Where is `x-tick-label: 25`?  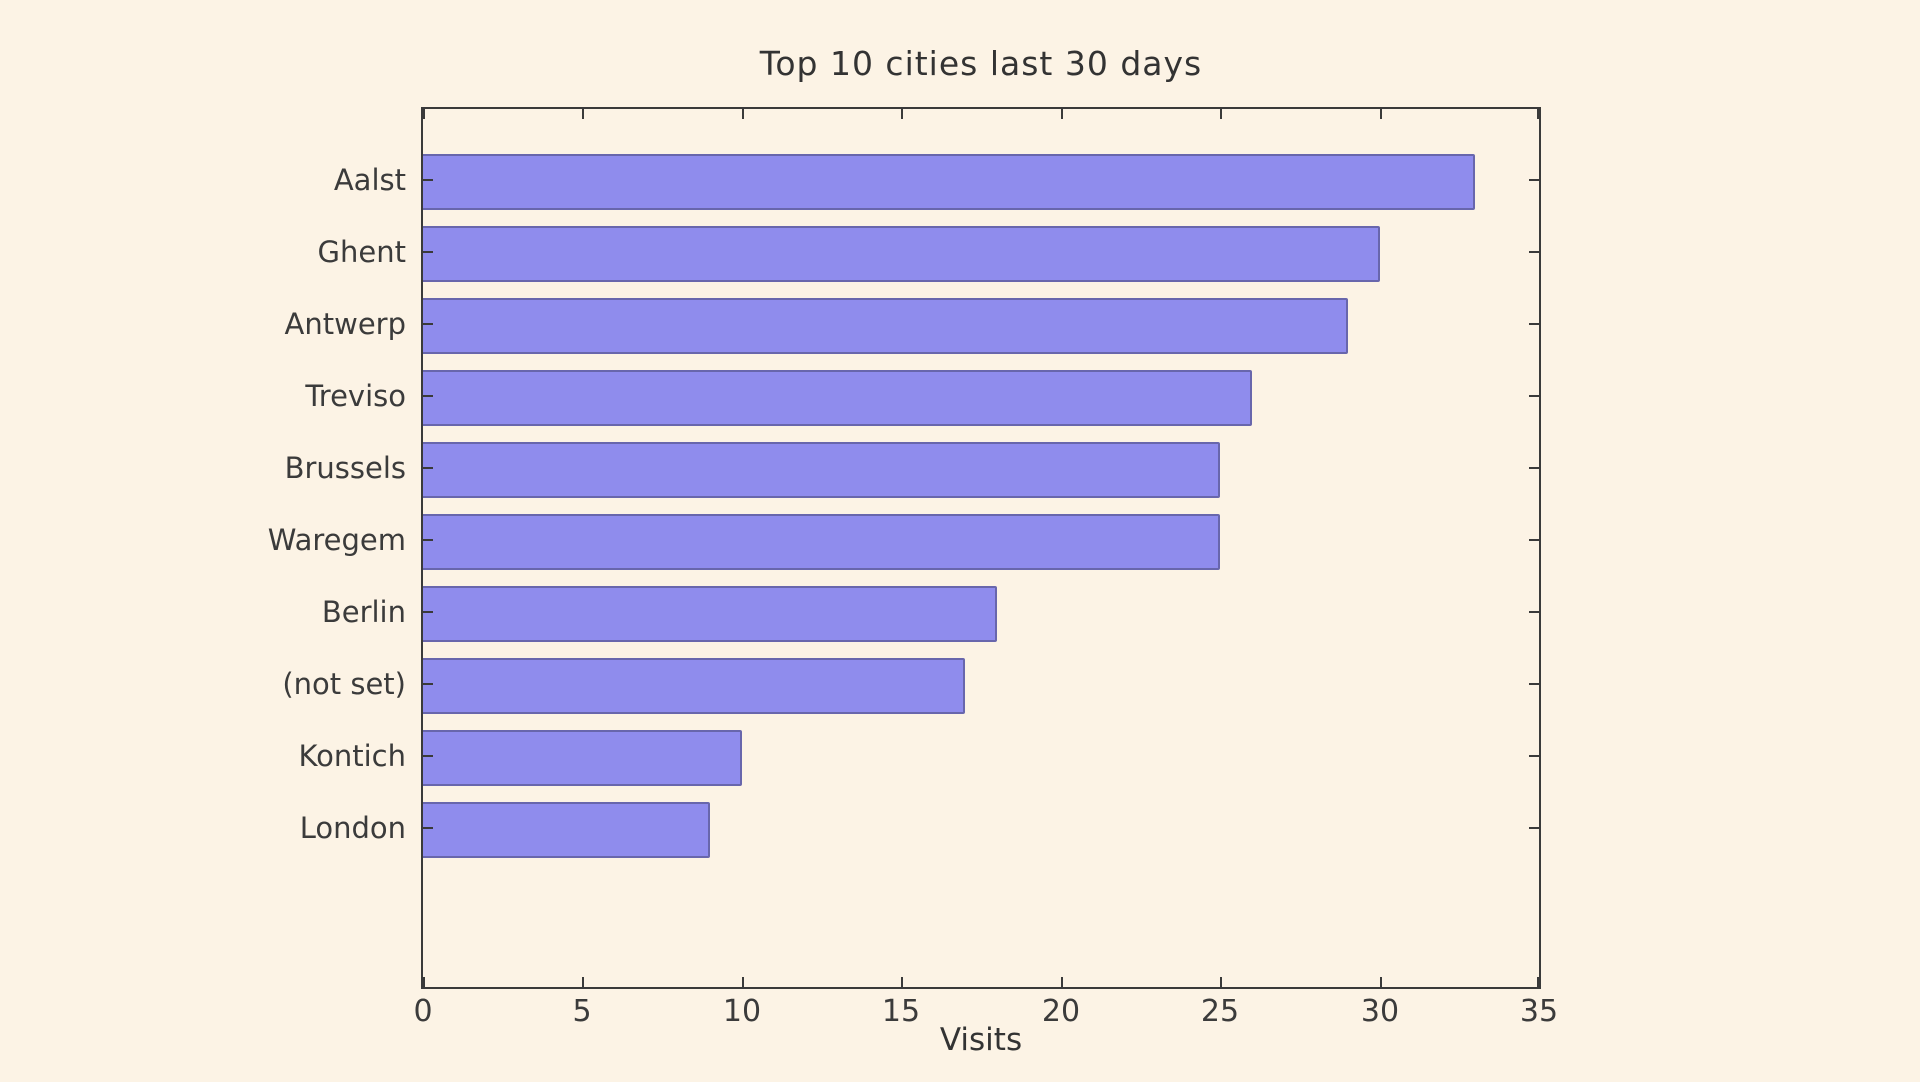 x-tick-label: 25 is located at coordinates (1220, 1011).